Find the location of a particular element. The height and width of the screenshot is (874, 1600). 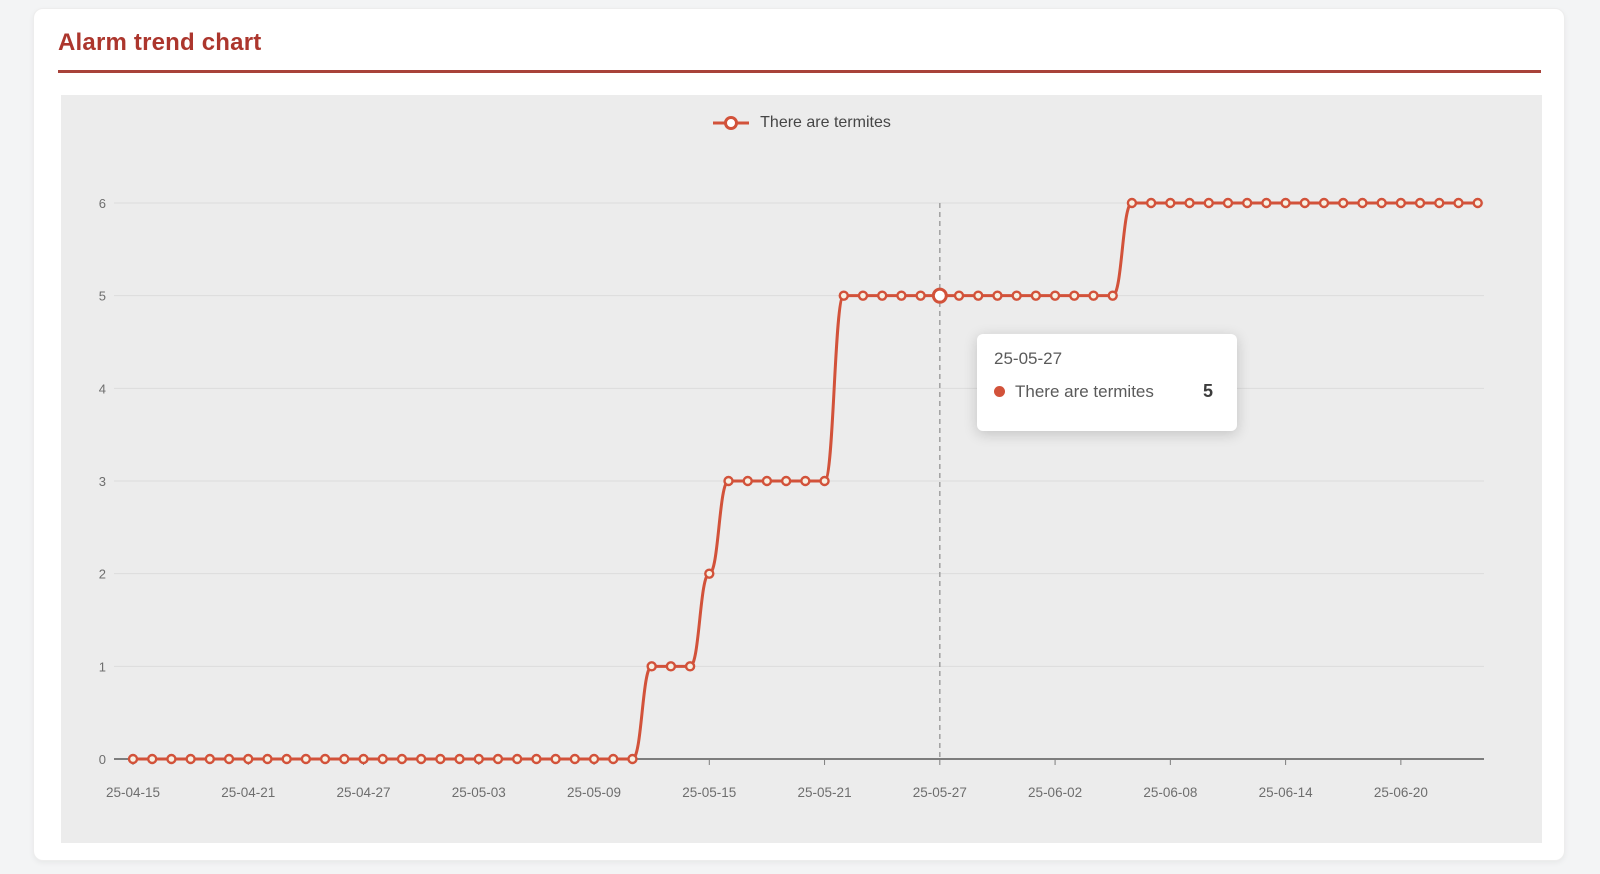

y-axis-tick-label-0: 0 is located at coordinates (102, 759).